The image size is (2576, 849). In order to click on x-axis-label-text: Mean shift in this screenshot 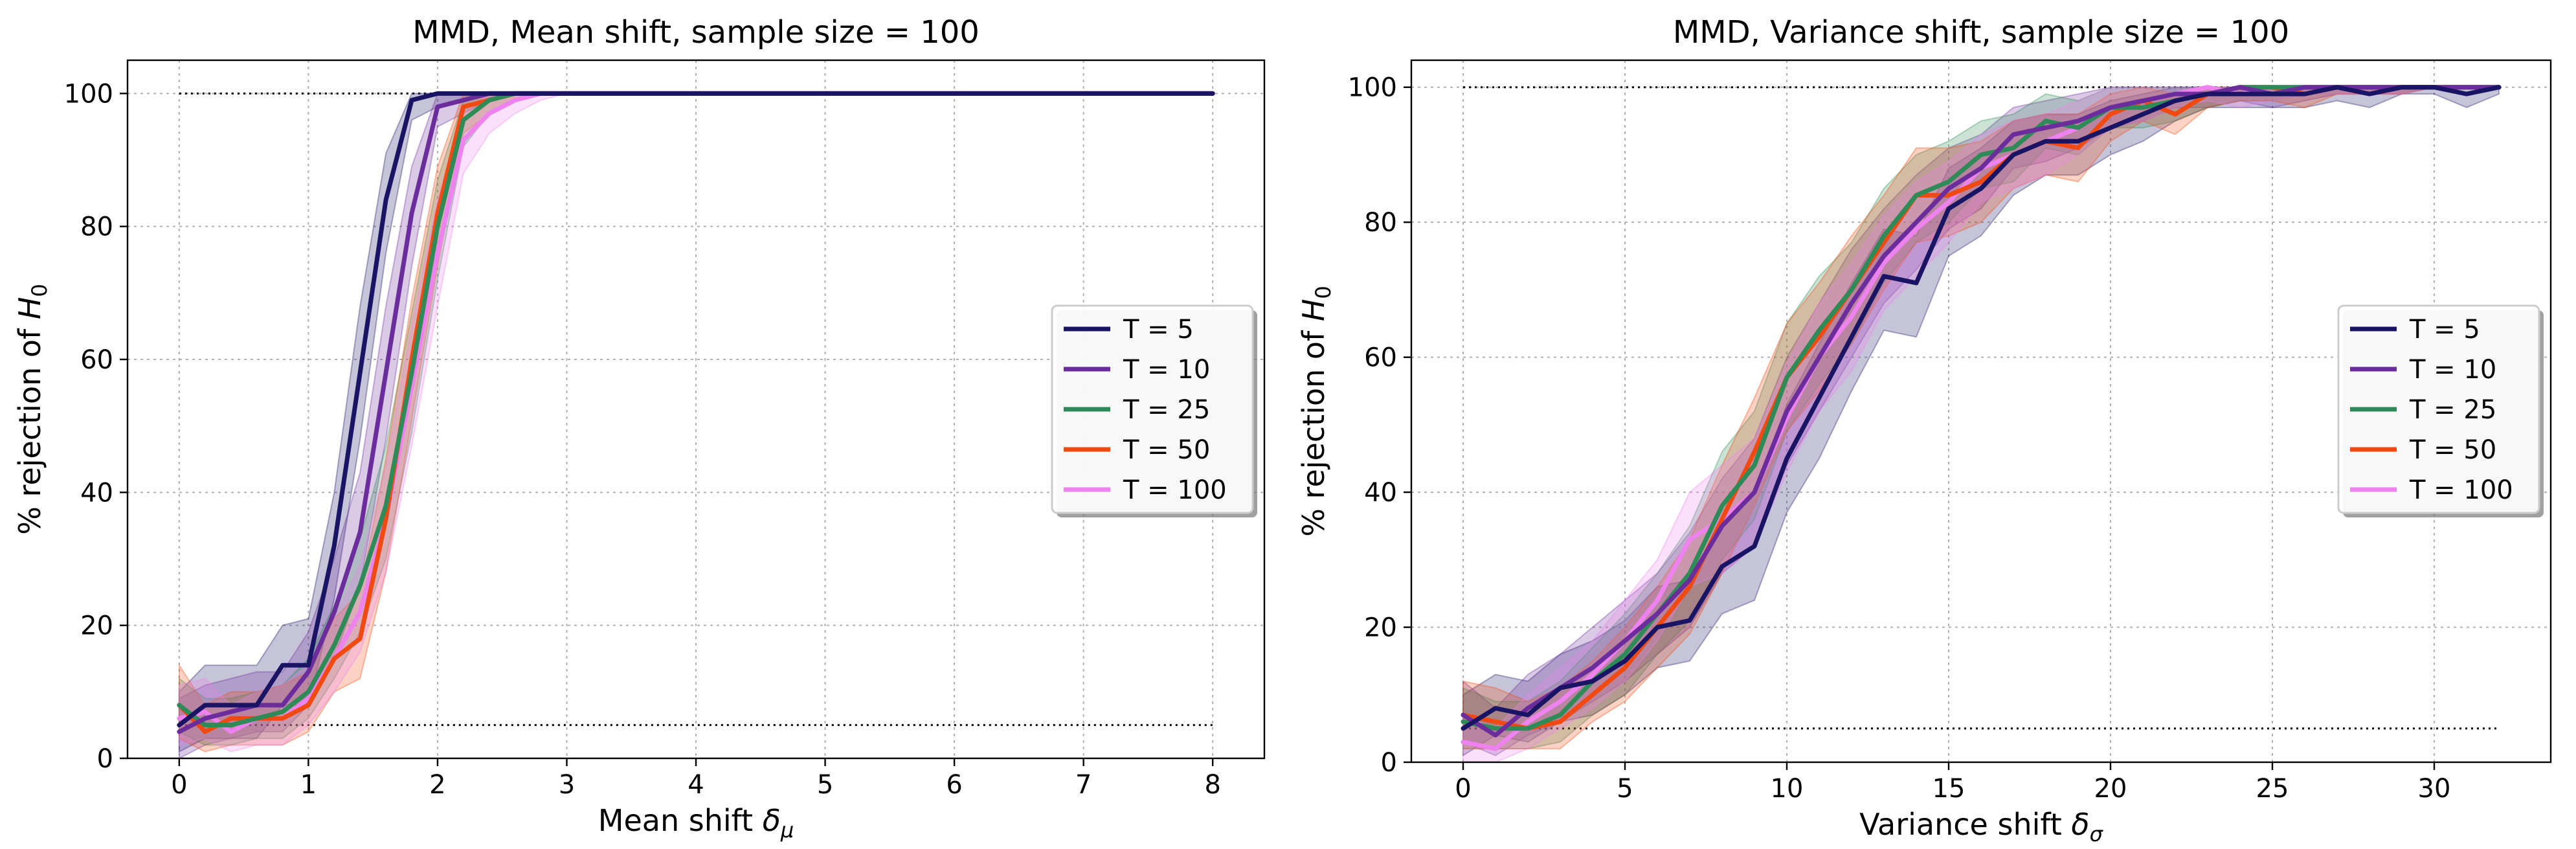, I will do `click(680, 821)`.